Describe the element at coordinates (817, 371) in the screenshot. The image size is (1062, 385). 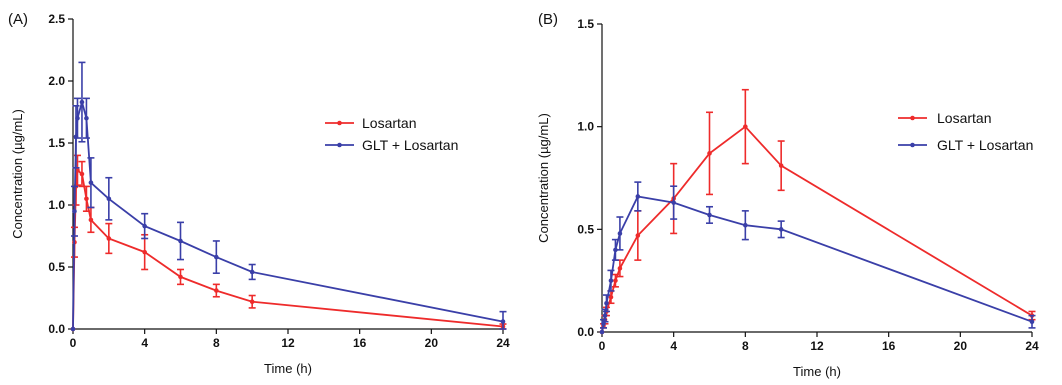
I see `panel-b-x-axis-title: Time (h)` at that location.